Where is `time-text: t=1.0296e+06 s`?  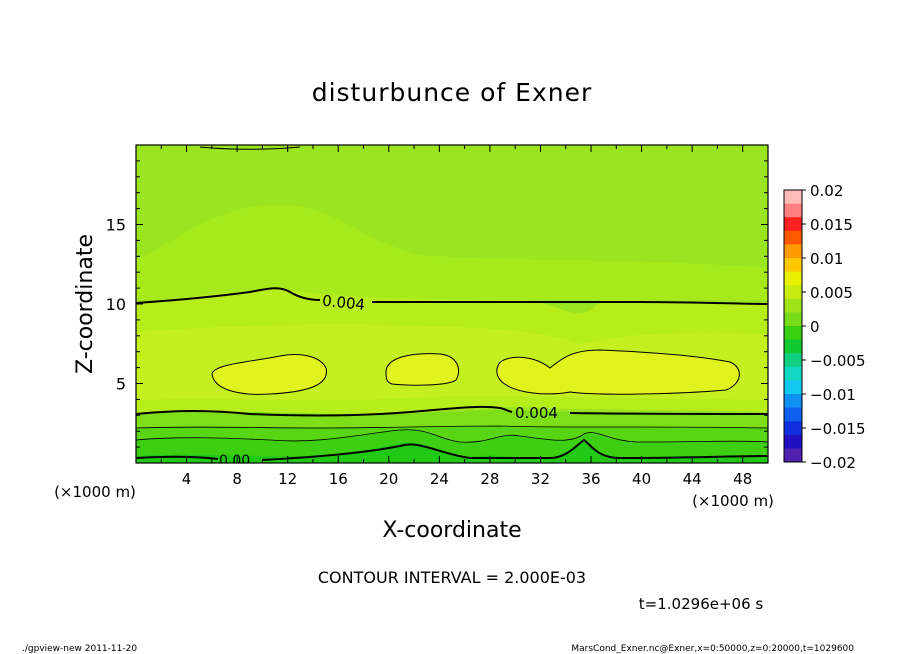 time-text: t=1.0296e+06 s is located at coordinates (701, 604).